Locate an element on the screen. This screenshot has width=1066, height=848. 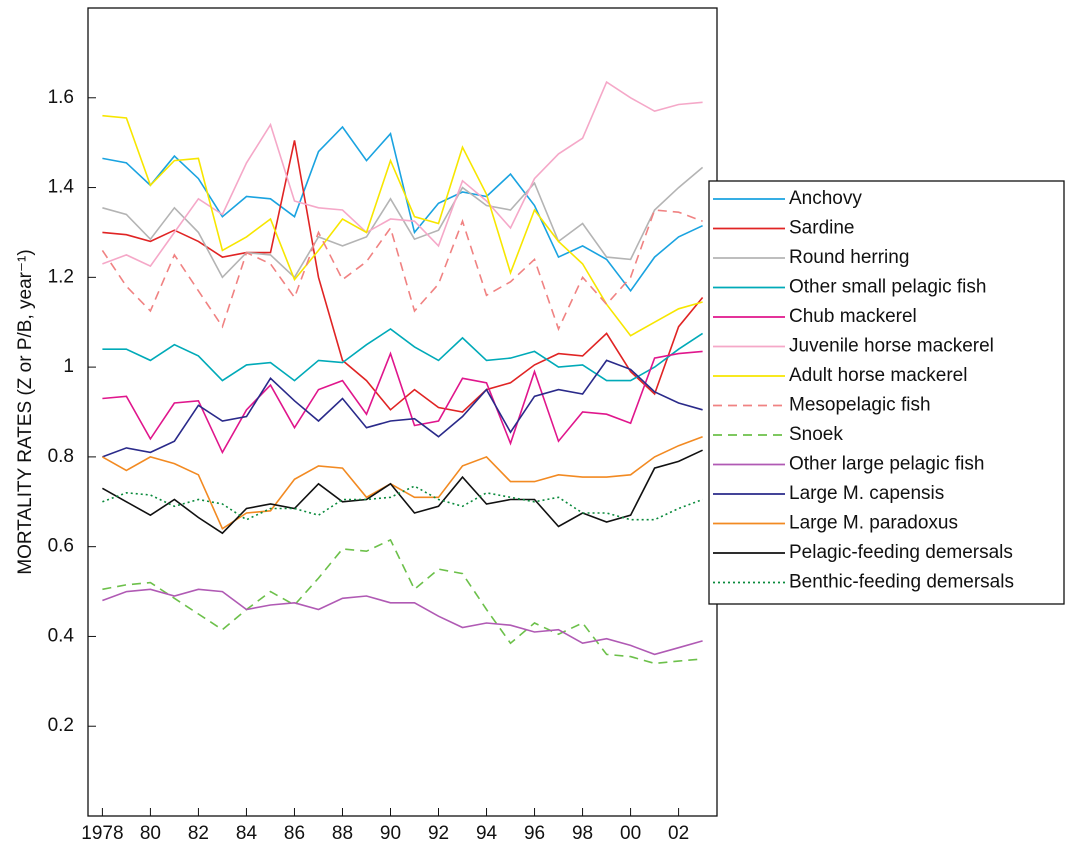
legend-label: Large M. capensis is located at coordinates (866, 493).